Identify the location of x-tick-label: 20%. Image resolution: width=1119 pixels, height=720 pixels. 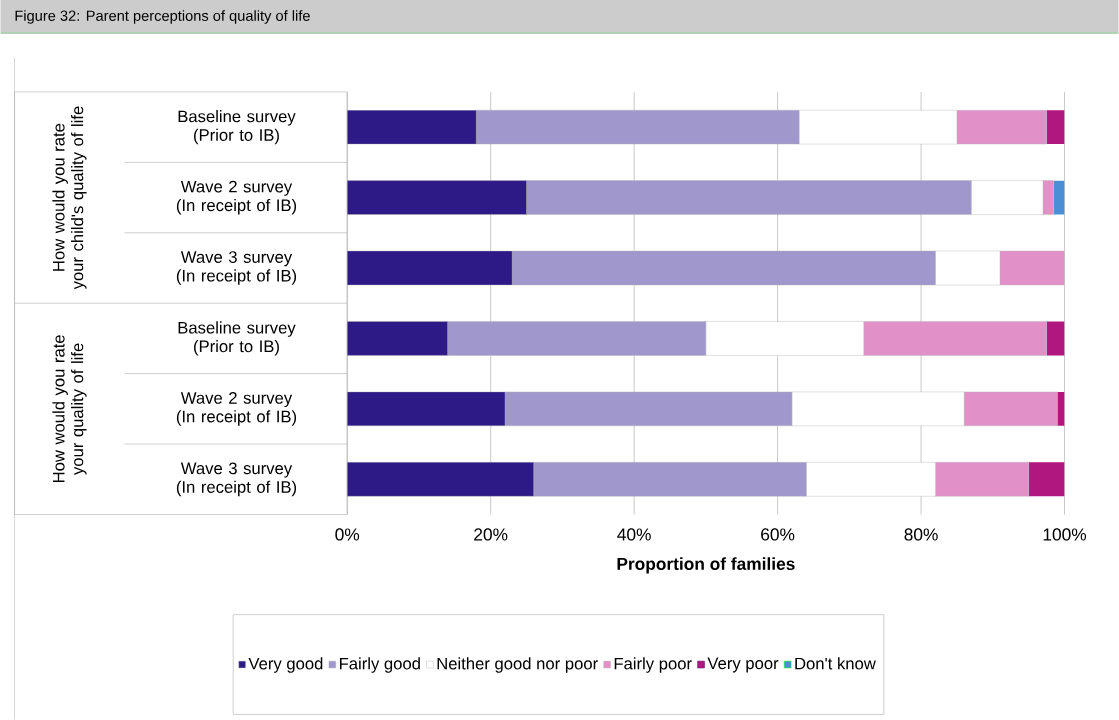
(491, 534).